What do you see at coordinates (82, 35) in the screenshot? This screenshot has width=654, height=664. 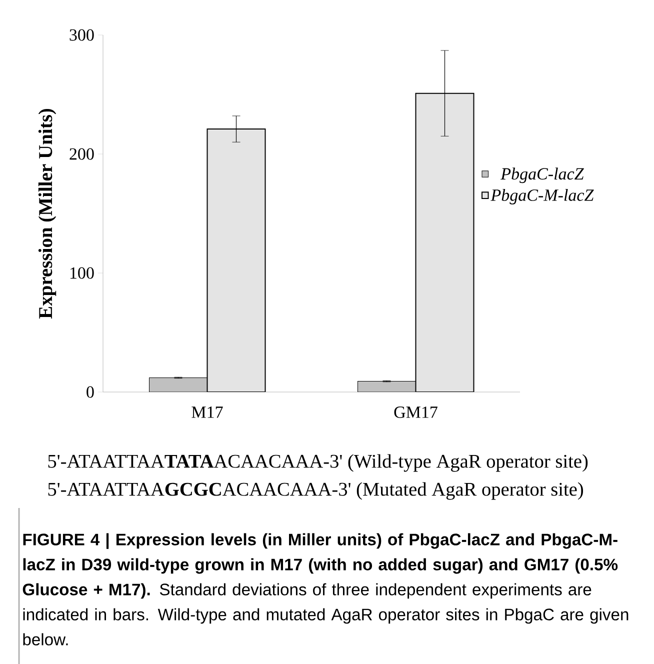 I see `y-tick-label: 300` at bounding box center [82, 35].